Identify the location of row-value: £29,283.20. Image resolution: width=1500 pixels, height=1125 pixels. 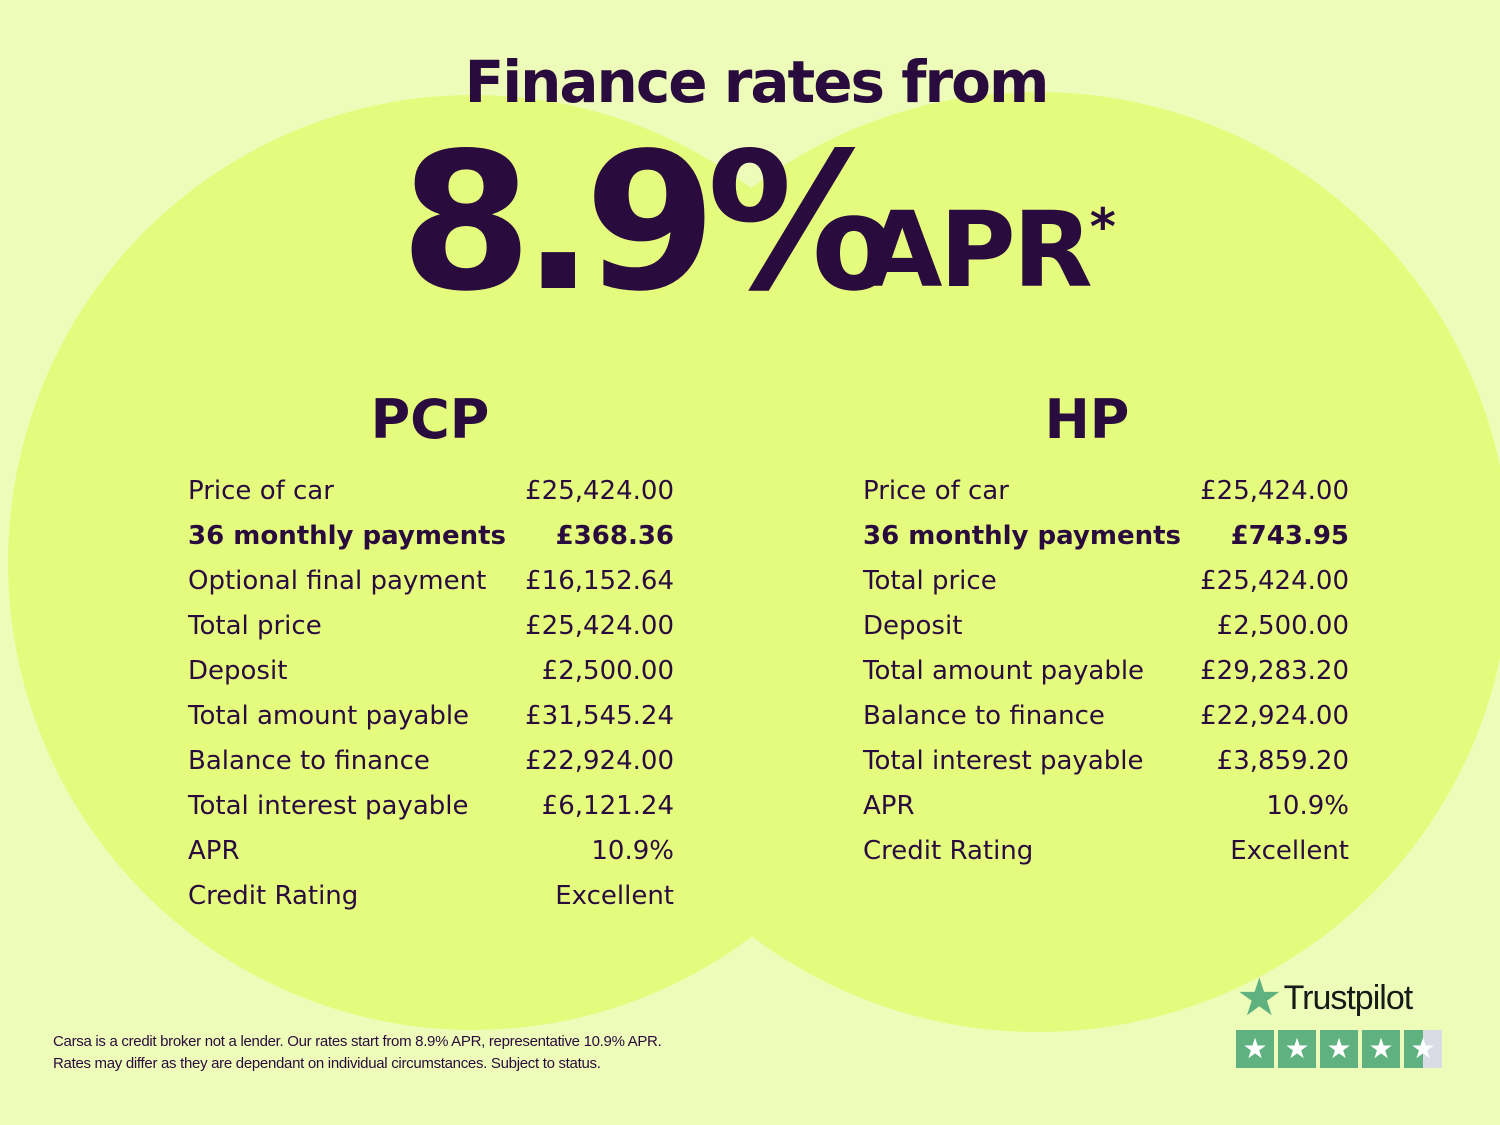
(1274, 671).